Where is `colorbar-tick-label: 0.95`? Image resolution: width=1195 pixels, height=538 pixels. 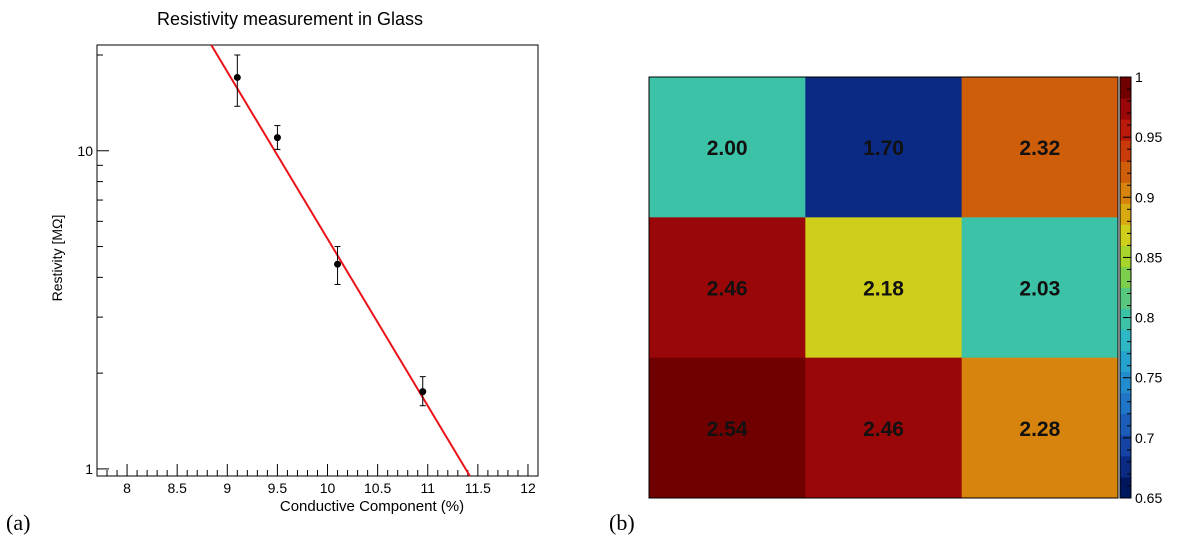 colorbar-tick-label: 0.95 is located at coordinates (1148, 137).